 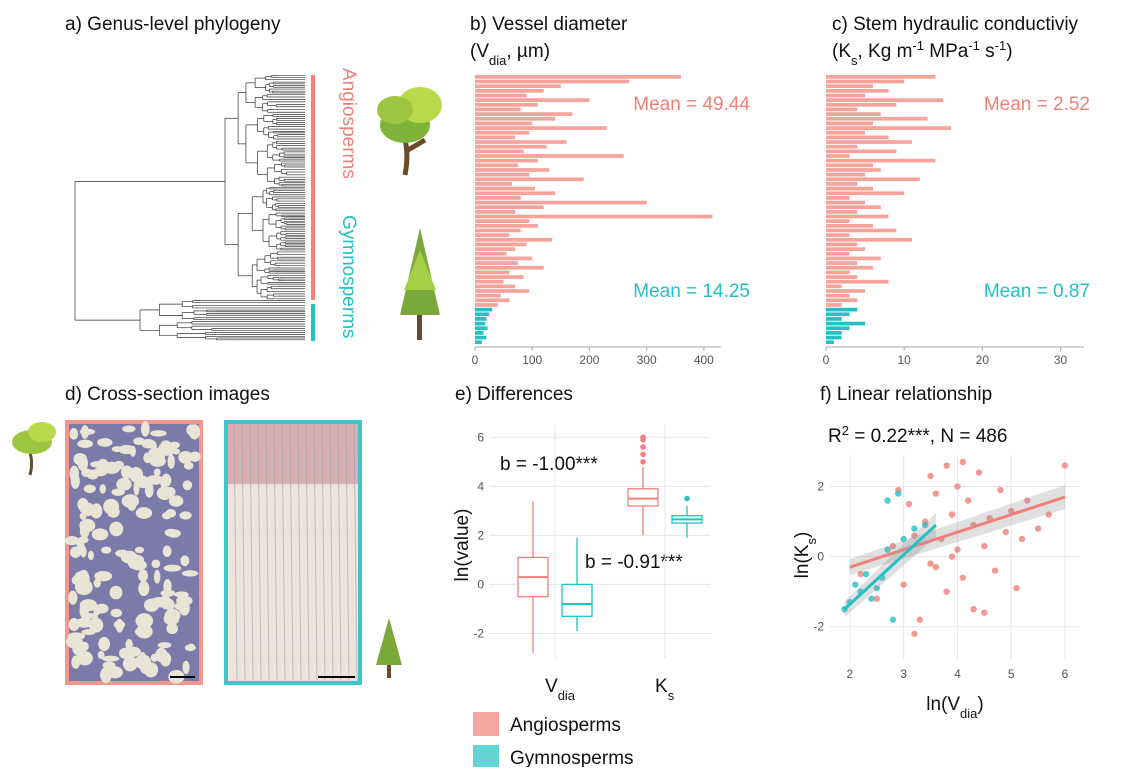 I want to click on cross-section-gymnosperm, so click(x=293, y=552).